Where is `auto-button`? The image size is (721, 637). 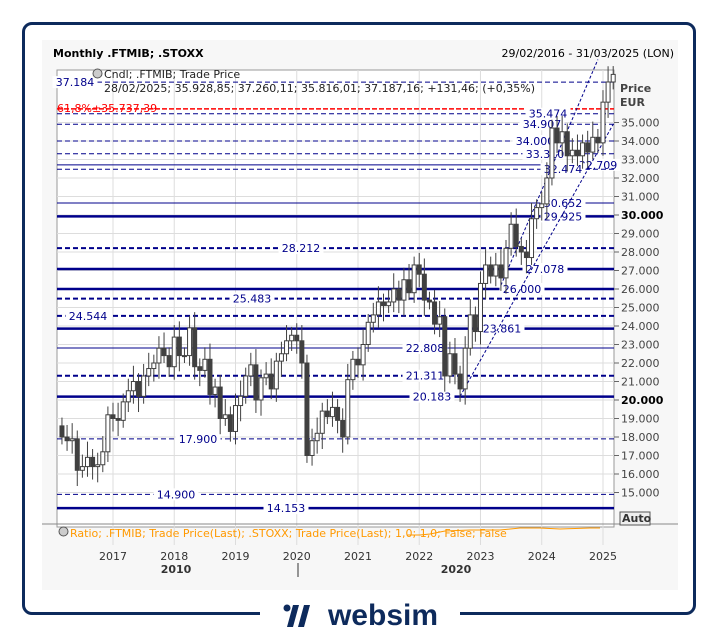
auto-button is located at coordinates (635, 518).